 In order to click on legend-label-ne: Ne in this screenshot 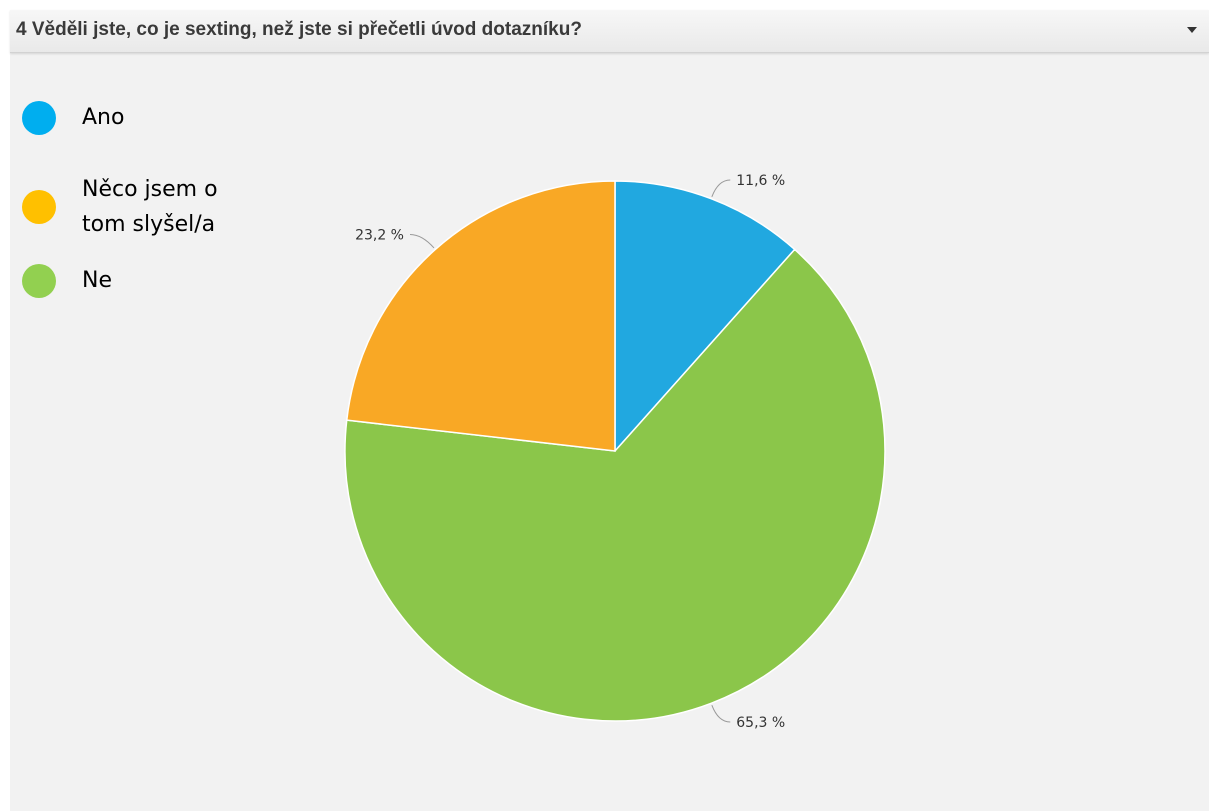, I will do `click(97, 280)`.